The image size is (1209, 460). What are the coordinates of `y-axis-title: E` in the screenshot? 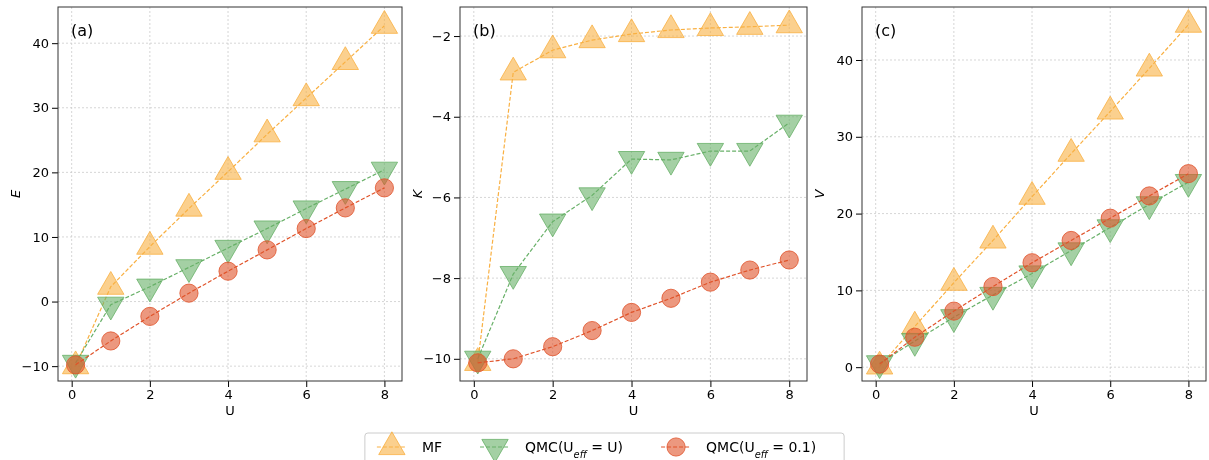 It's located at (15, 194).